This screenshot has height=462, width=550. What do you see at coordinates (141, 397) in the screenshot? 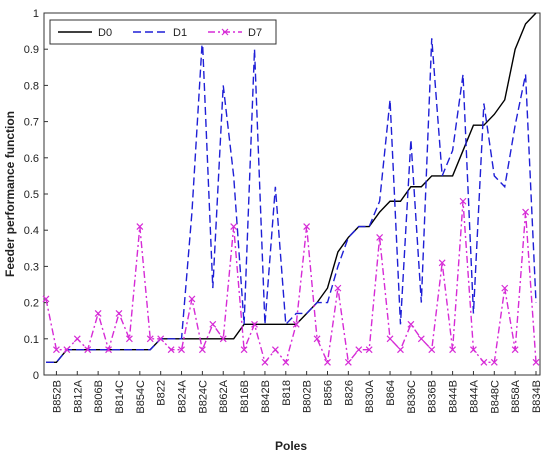
I see `x-tick-label: B854C` at bounding box center [141, 397].